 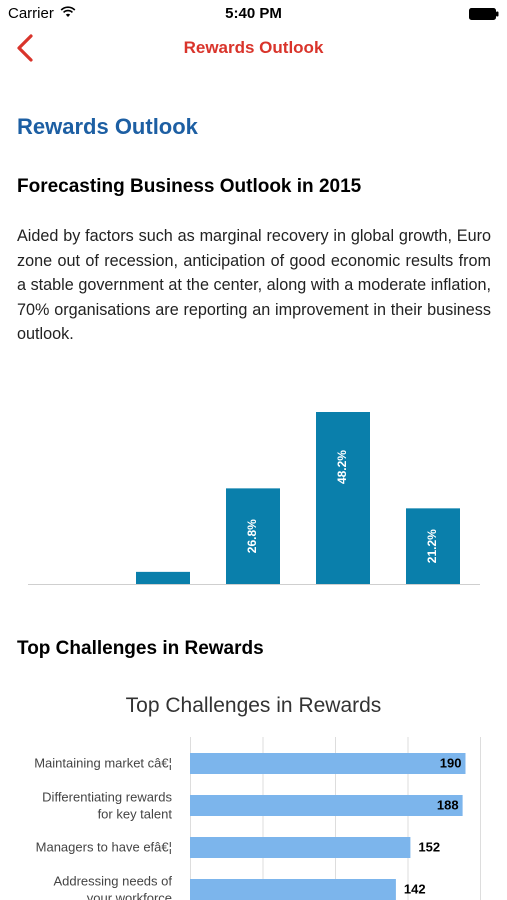 What do you see at coordinates (129, 895) in the screenshot?
I see `challenge-category-label: your workforce` at bounding box center [129, 895].